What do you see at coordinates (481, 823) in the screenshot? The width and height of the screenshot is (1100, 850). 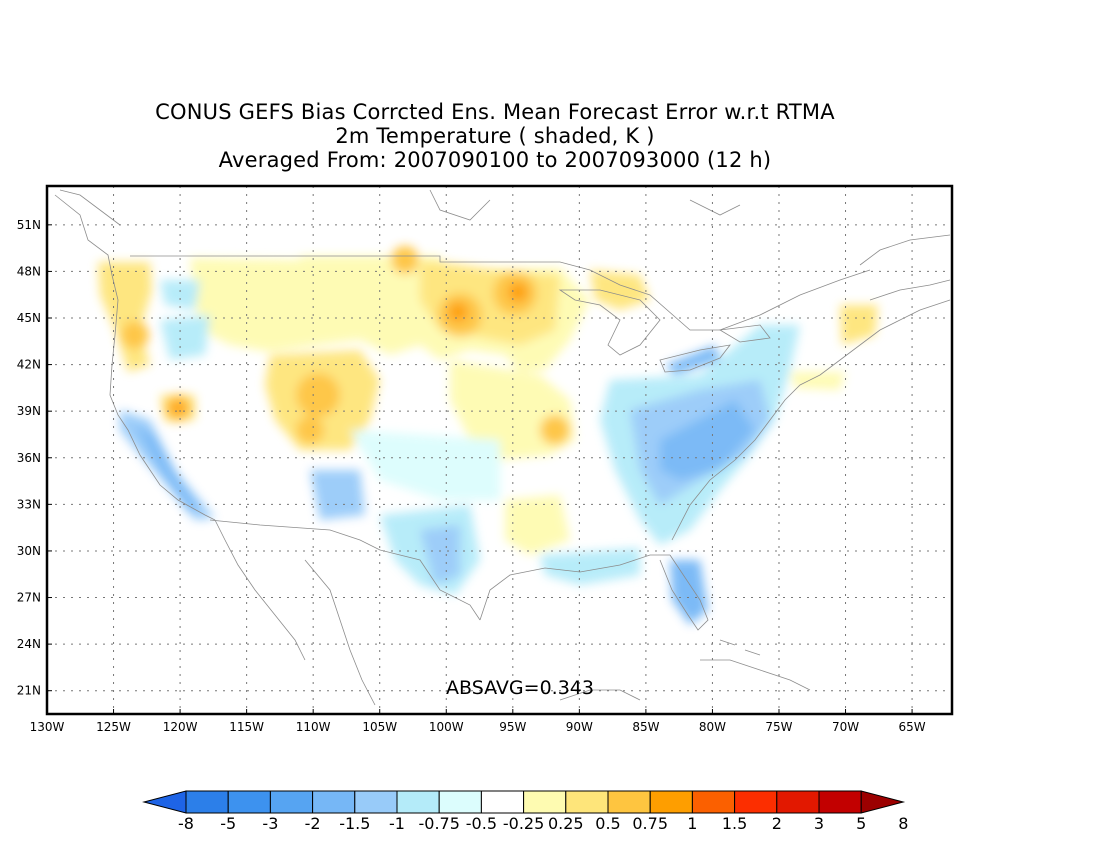 I see `colorbar-label: -0.5` at bounding box center [481, 823].